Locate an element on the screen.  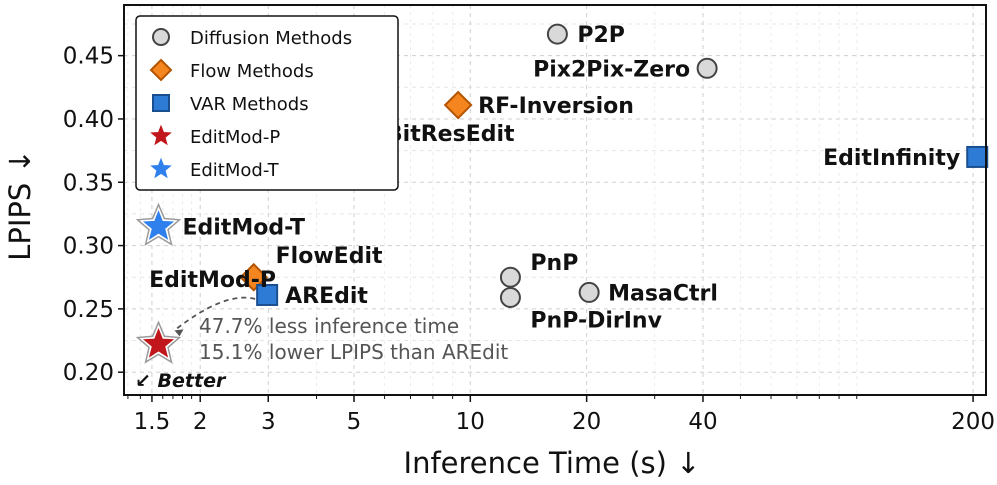
point-editmod-p is located at coordinates (158, 342).